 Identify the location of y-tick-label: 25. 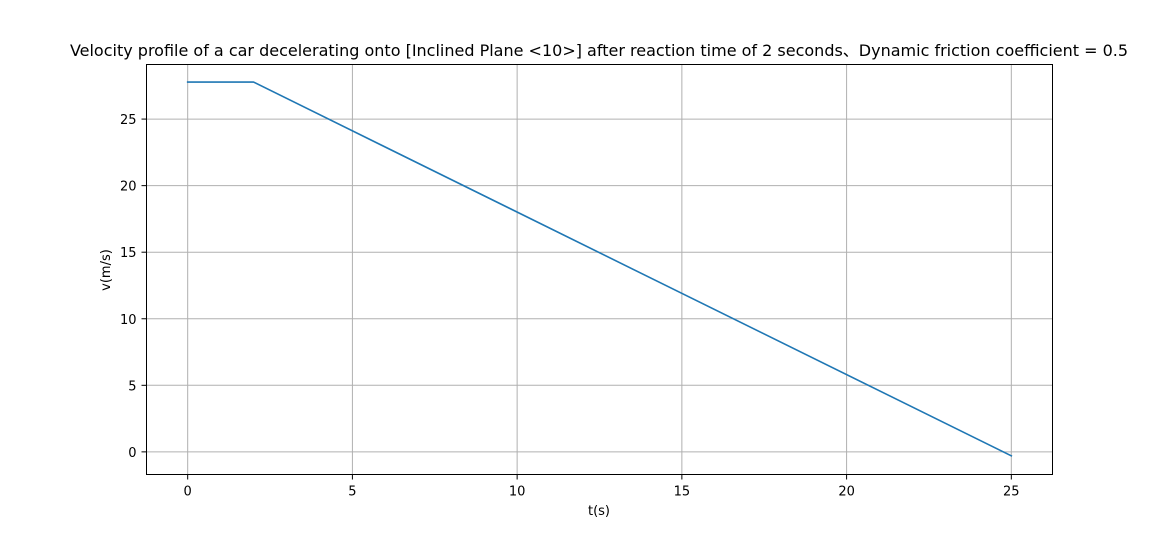
(128, 120).